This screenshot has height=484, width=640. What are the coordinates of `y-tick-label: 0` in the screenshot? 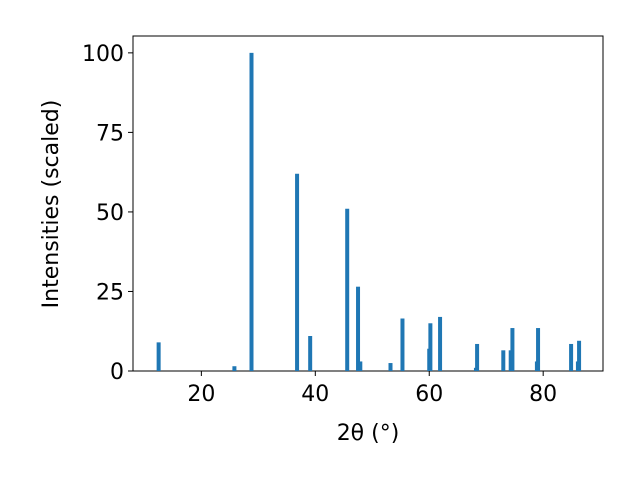 It's located at (117, 372).